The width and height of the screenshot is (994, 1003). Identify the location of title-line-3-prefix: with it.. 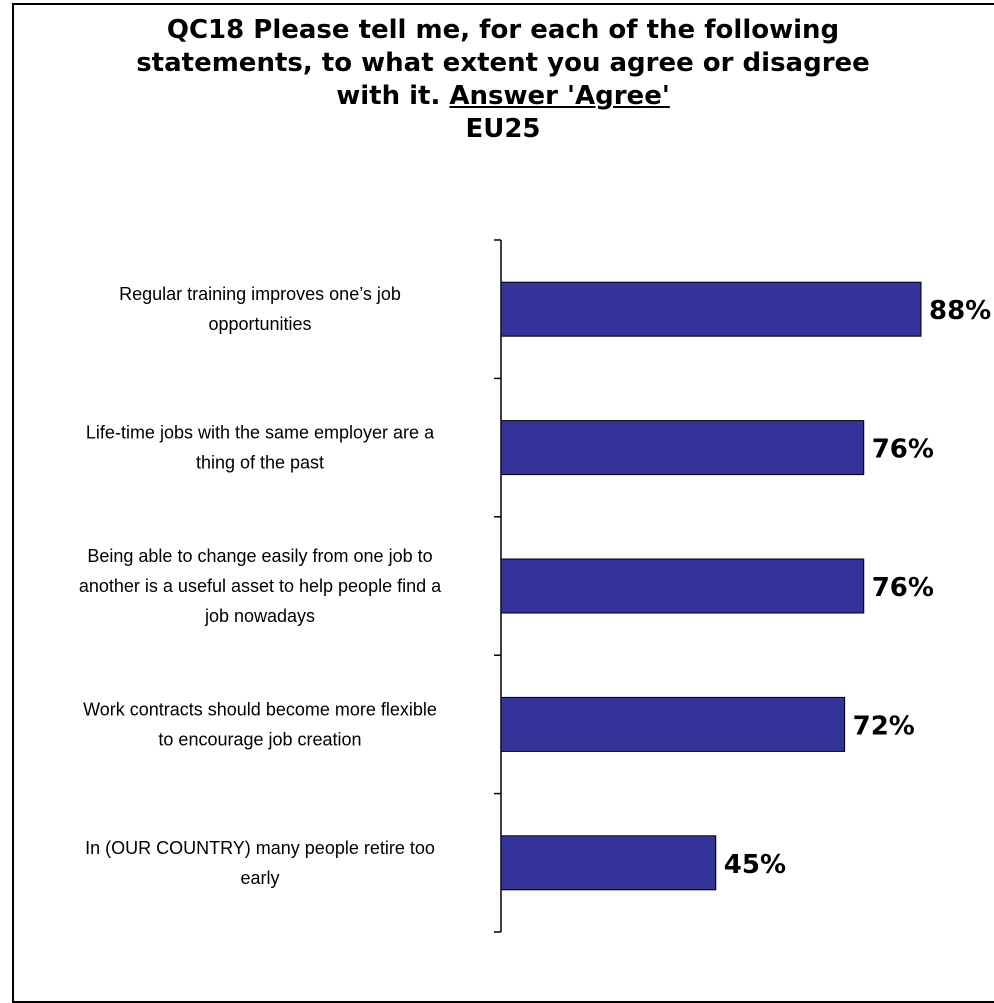
(393, 96).